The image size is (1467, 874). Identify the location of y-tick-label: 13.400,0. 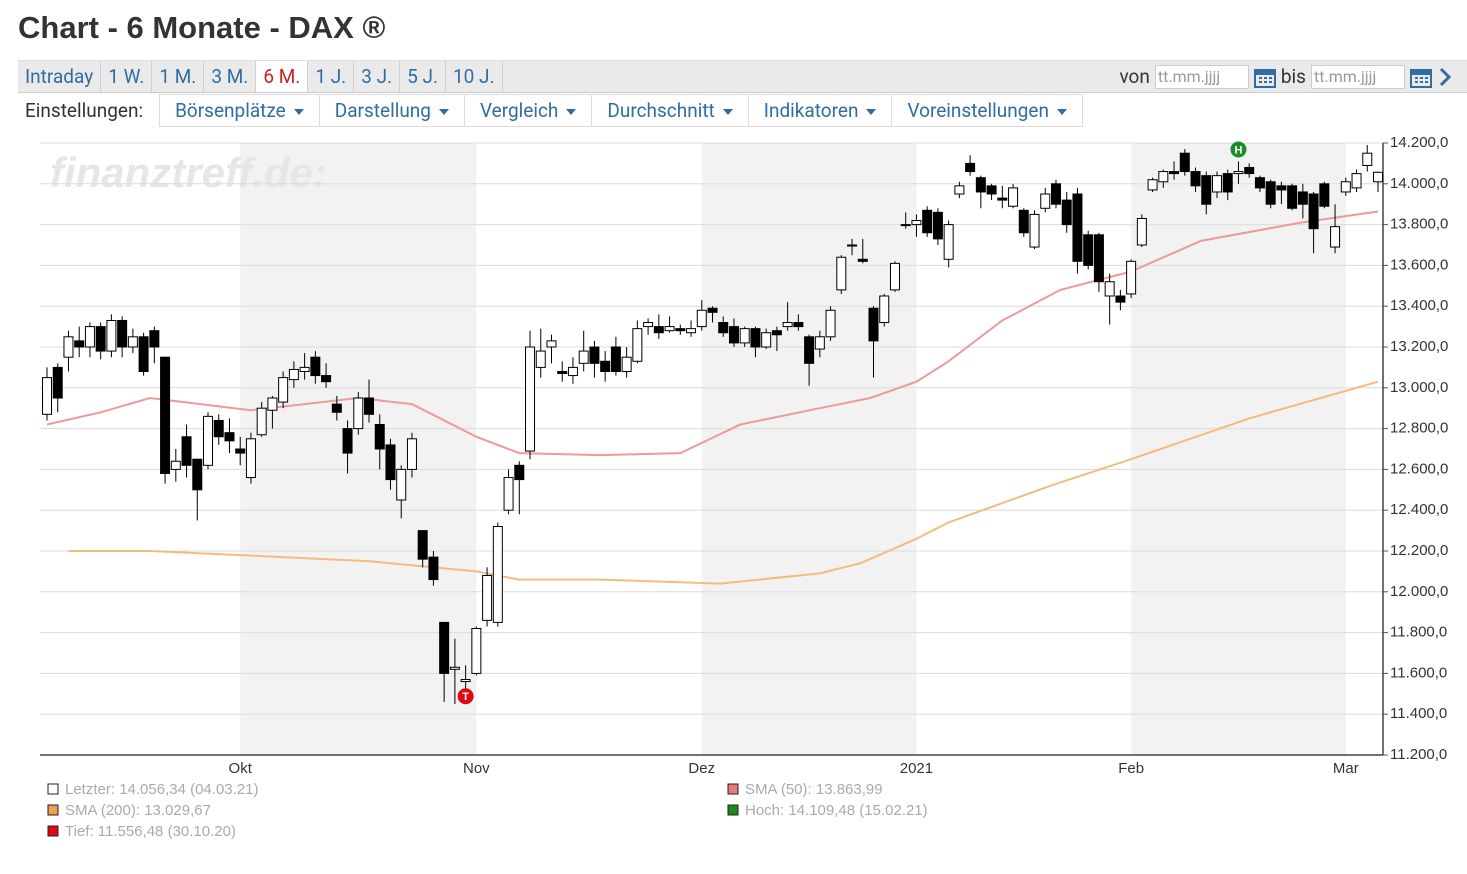
(1419, 305).